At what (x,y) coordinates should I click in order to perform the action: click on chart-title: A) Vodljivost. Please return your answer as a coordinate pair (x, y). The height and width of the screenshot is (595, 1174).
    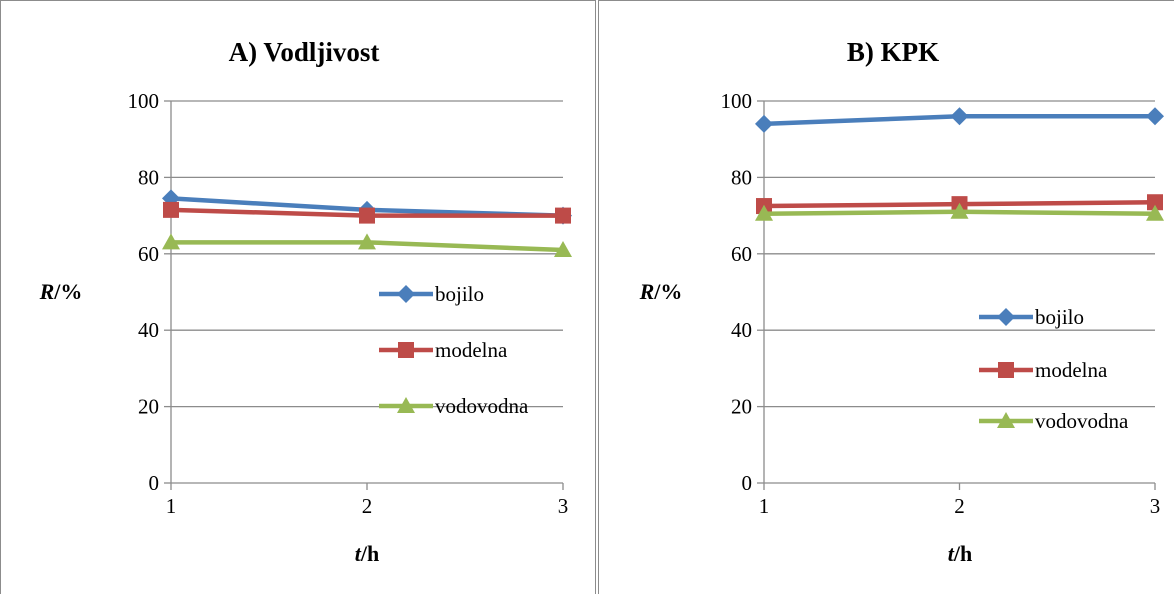
    Looking at the image, I should click on (304, 52).